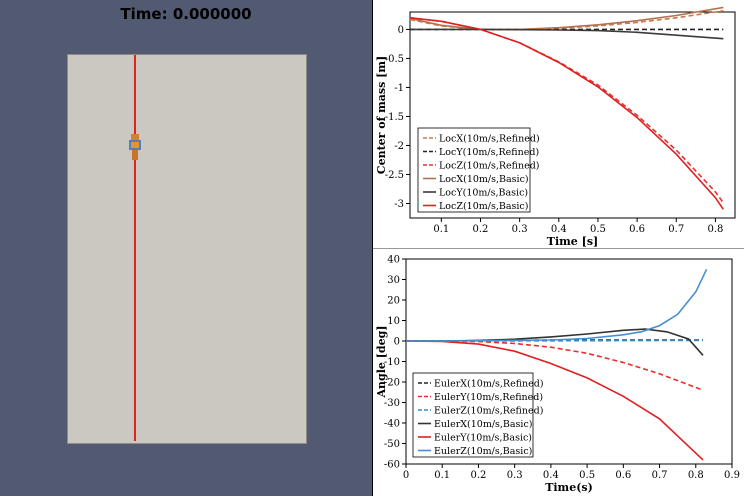 The height and width of the screenshot is (500, 744). Describe the element at coordinates (393, 301) in the screenshot. I see `y-tick-label: 20` at that location.